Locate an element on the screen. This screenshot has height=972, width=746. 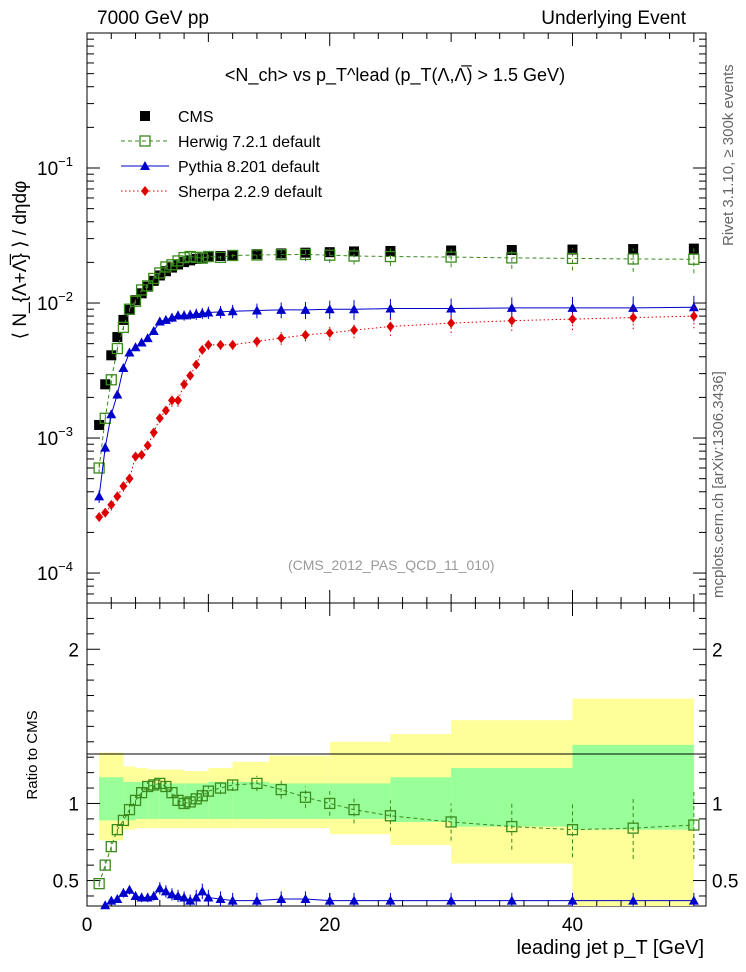
legend-marker-cms is located at coordinates (145, 116).